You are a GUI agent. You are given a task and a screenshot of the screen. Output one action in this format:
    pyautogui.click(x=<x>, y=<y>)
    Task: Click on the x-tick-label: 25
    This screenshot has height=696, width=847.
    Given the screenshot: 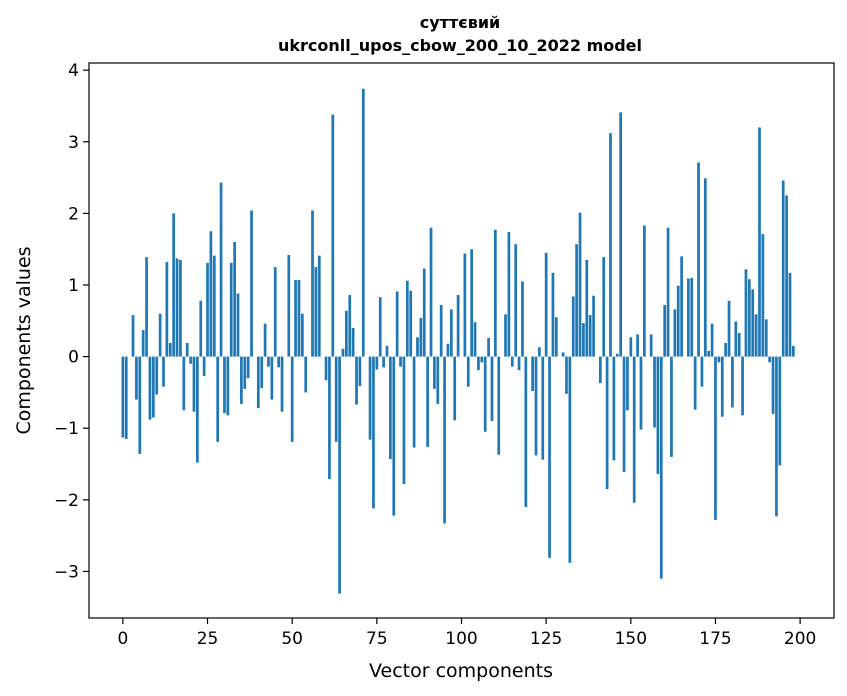 What is the action you would take?
    pyautogui.click(x=208, y=639)
    